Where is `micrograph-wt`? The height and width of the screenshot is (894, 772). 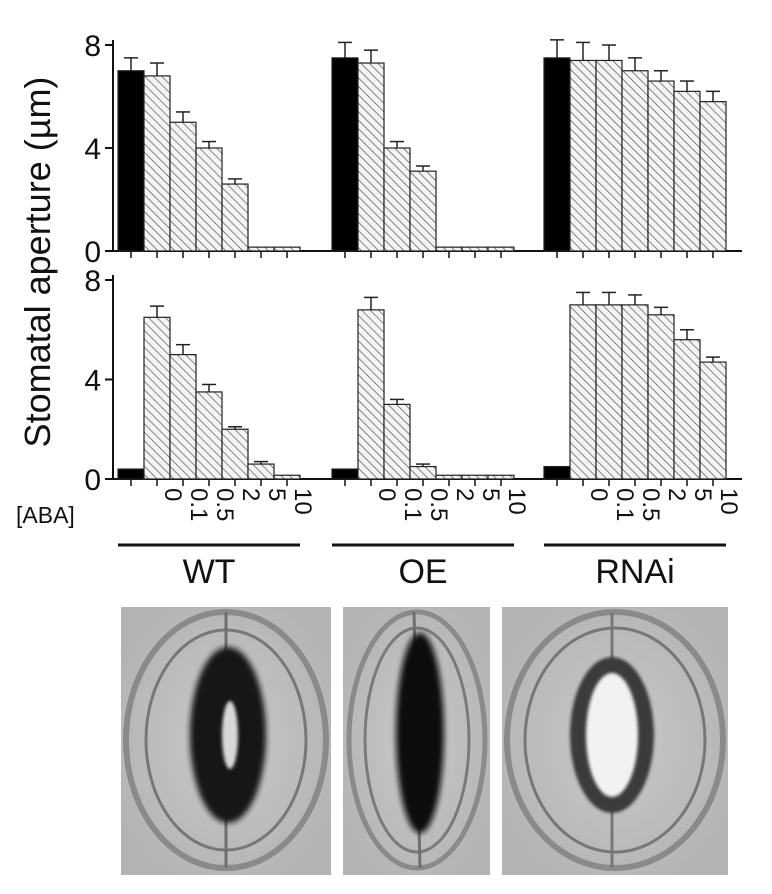
micrograph-wt is located at coordinates (226, 741).